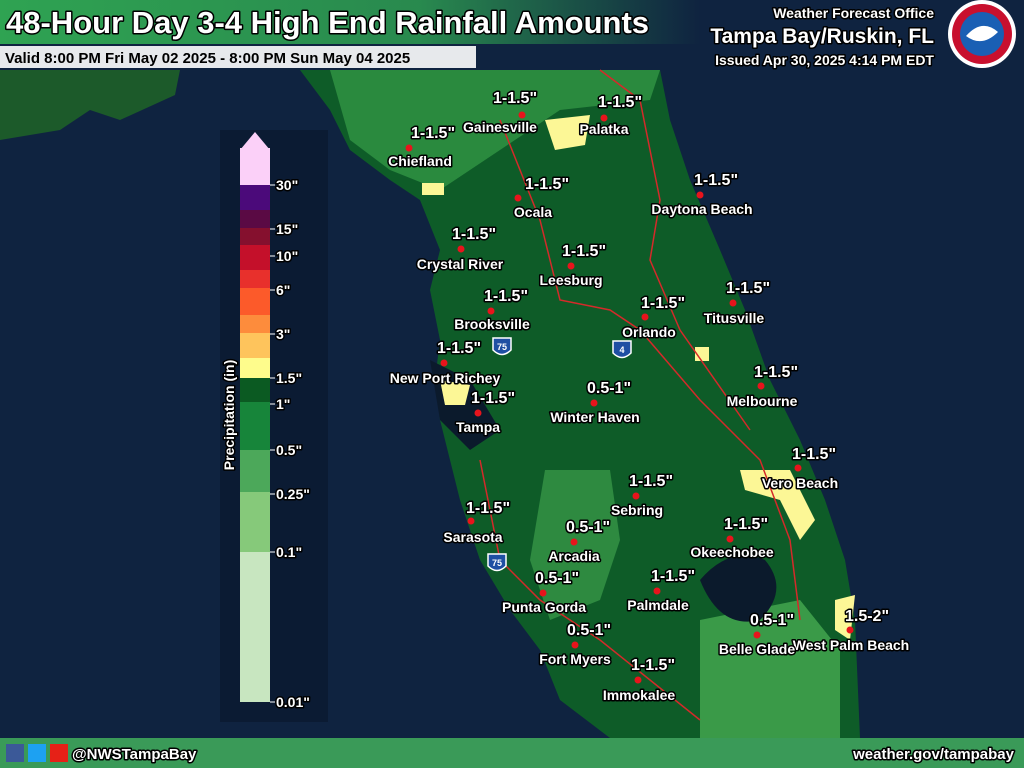 The width and height of the screenshot is (1024, 768). I want to click on north-area, so click(495, 130).